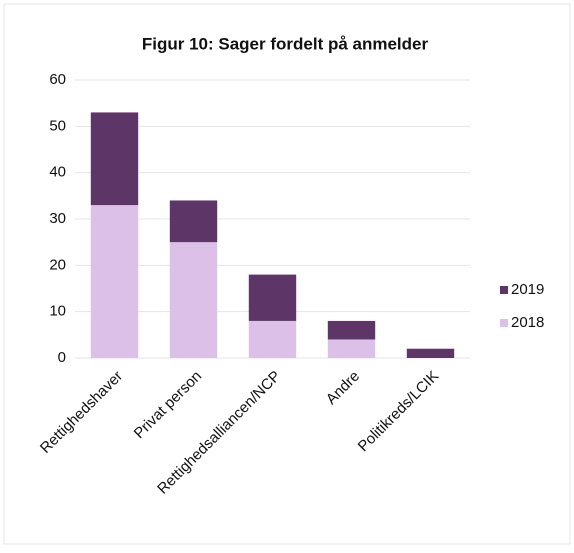  I want to click on y-tick-label: 0, so click(62, 357).